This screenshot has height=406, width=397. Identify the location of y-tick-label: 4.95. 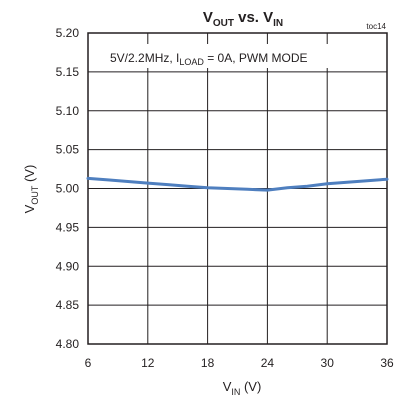
(68, 227).